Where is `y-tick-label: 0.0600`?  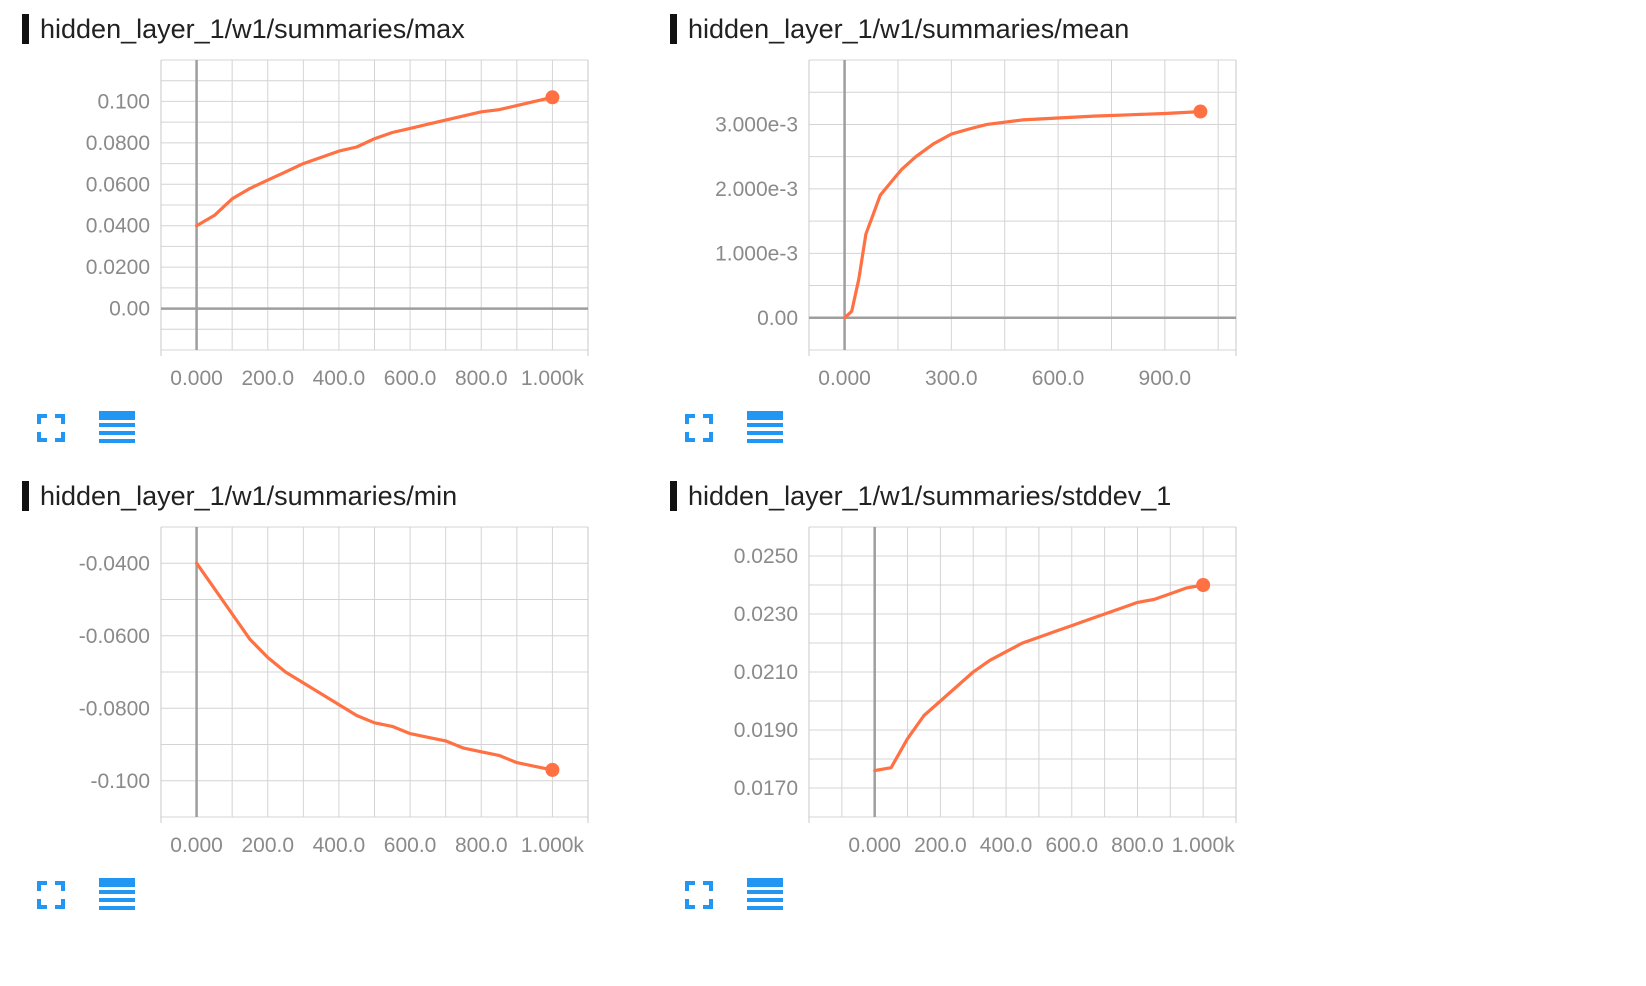 y-tick-label: 0.0600 is located at coordinates (118, 184).